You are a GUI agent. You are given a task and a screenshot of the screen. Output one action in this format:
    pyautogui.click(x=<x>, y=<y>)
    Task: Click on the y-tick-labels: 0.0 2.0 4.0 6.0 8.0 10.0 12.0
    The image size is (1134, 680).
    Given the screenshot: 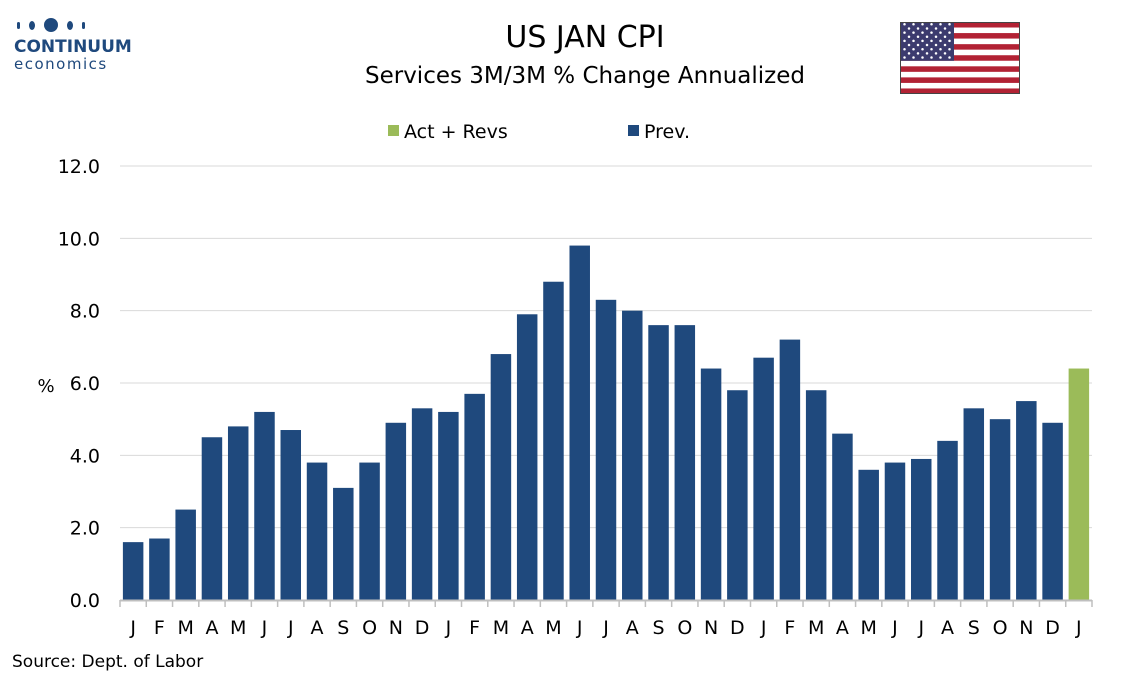 What is the action you would take?
    pyautogui.click(x=79, y=384)
    